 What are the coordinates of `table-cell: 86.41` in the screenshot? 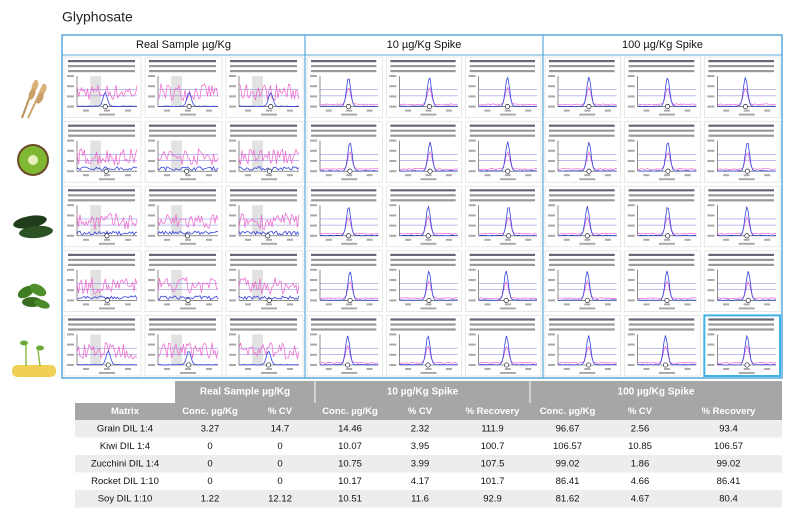 It's located at (568, 481).